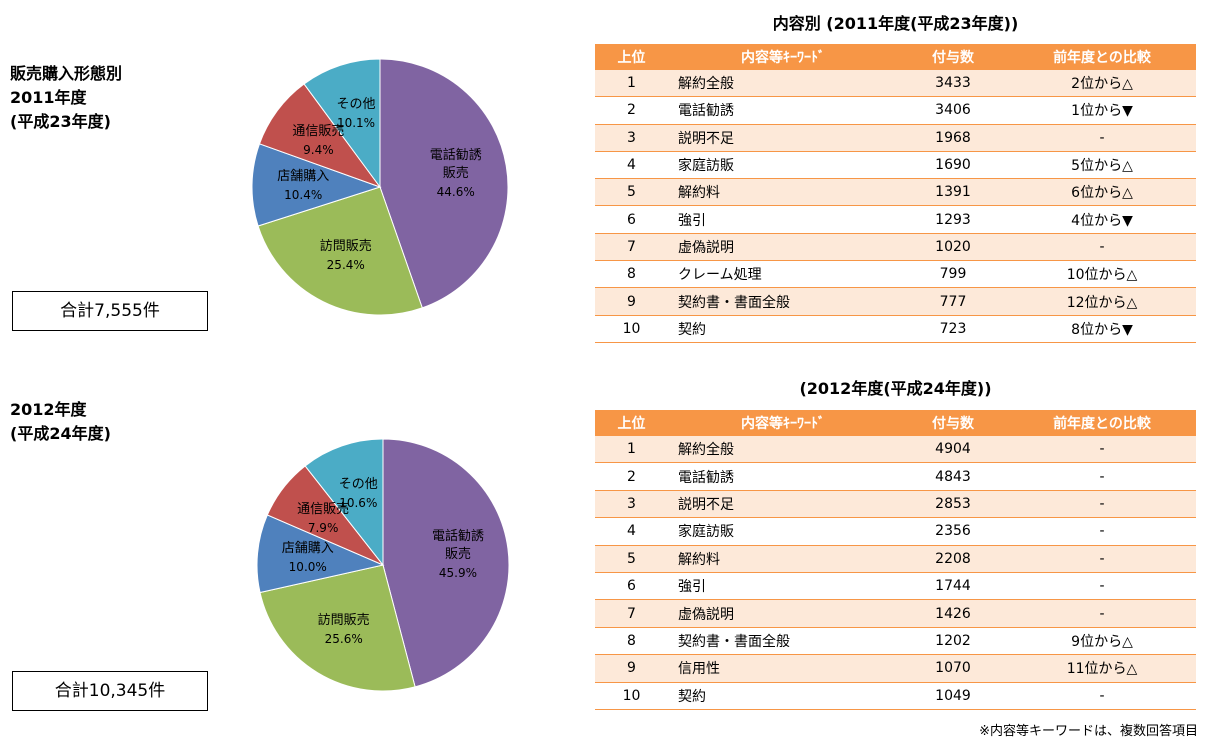  What do you see at coordinates (318, 141) in the screenshot?
I see `slice-label: 通信販売 9.4%` at bounding box center [318, 141].